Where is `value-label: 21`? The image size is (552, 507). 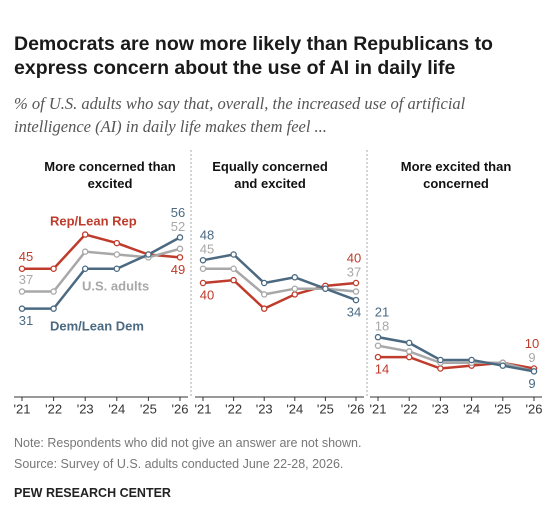 value-label: 21 is located at coordinates (382, 312).